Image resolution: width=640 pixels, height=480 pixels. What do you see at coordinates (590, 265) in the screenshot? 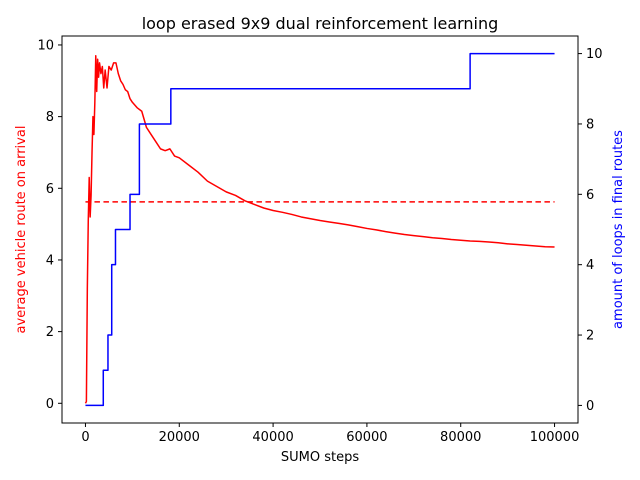
I see `y-right-tick-label: 4` at bounding box center [590, 265].